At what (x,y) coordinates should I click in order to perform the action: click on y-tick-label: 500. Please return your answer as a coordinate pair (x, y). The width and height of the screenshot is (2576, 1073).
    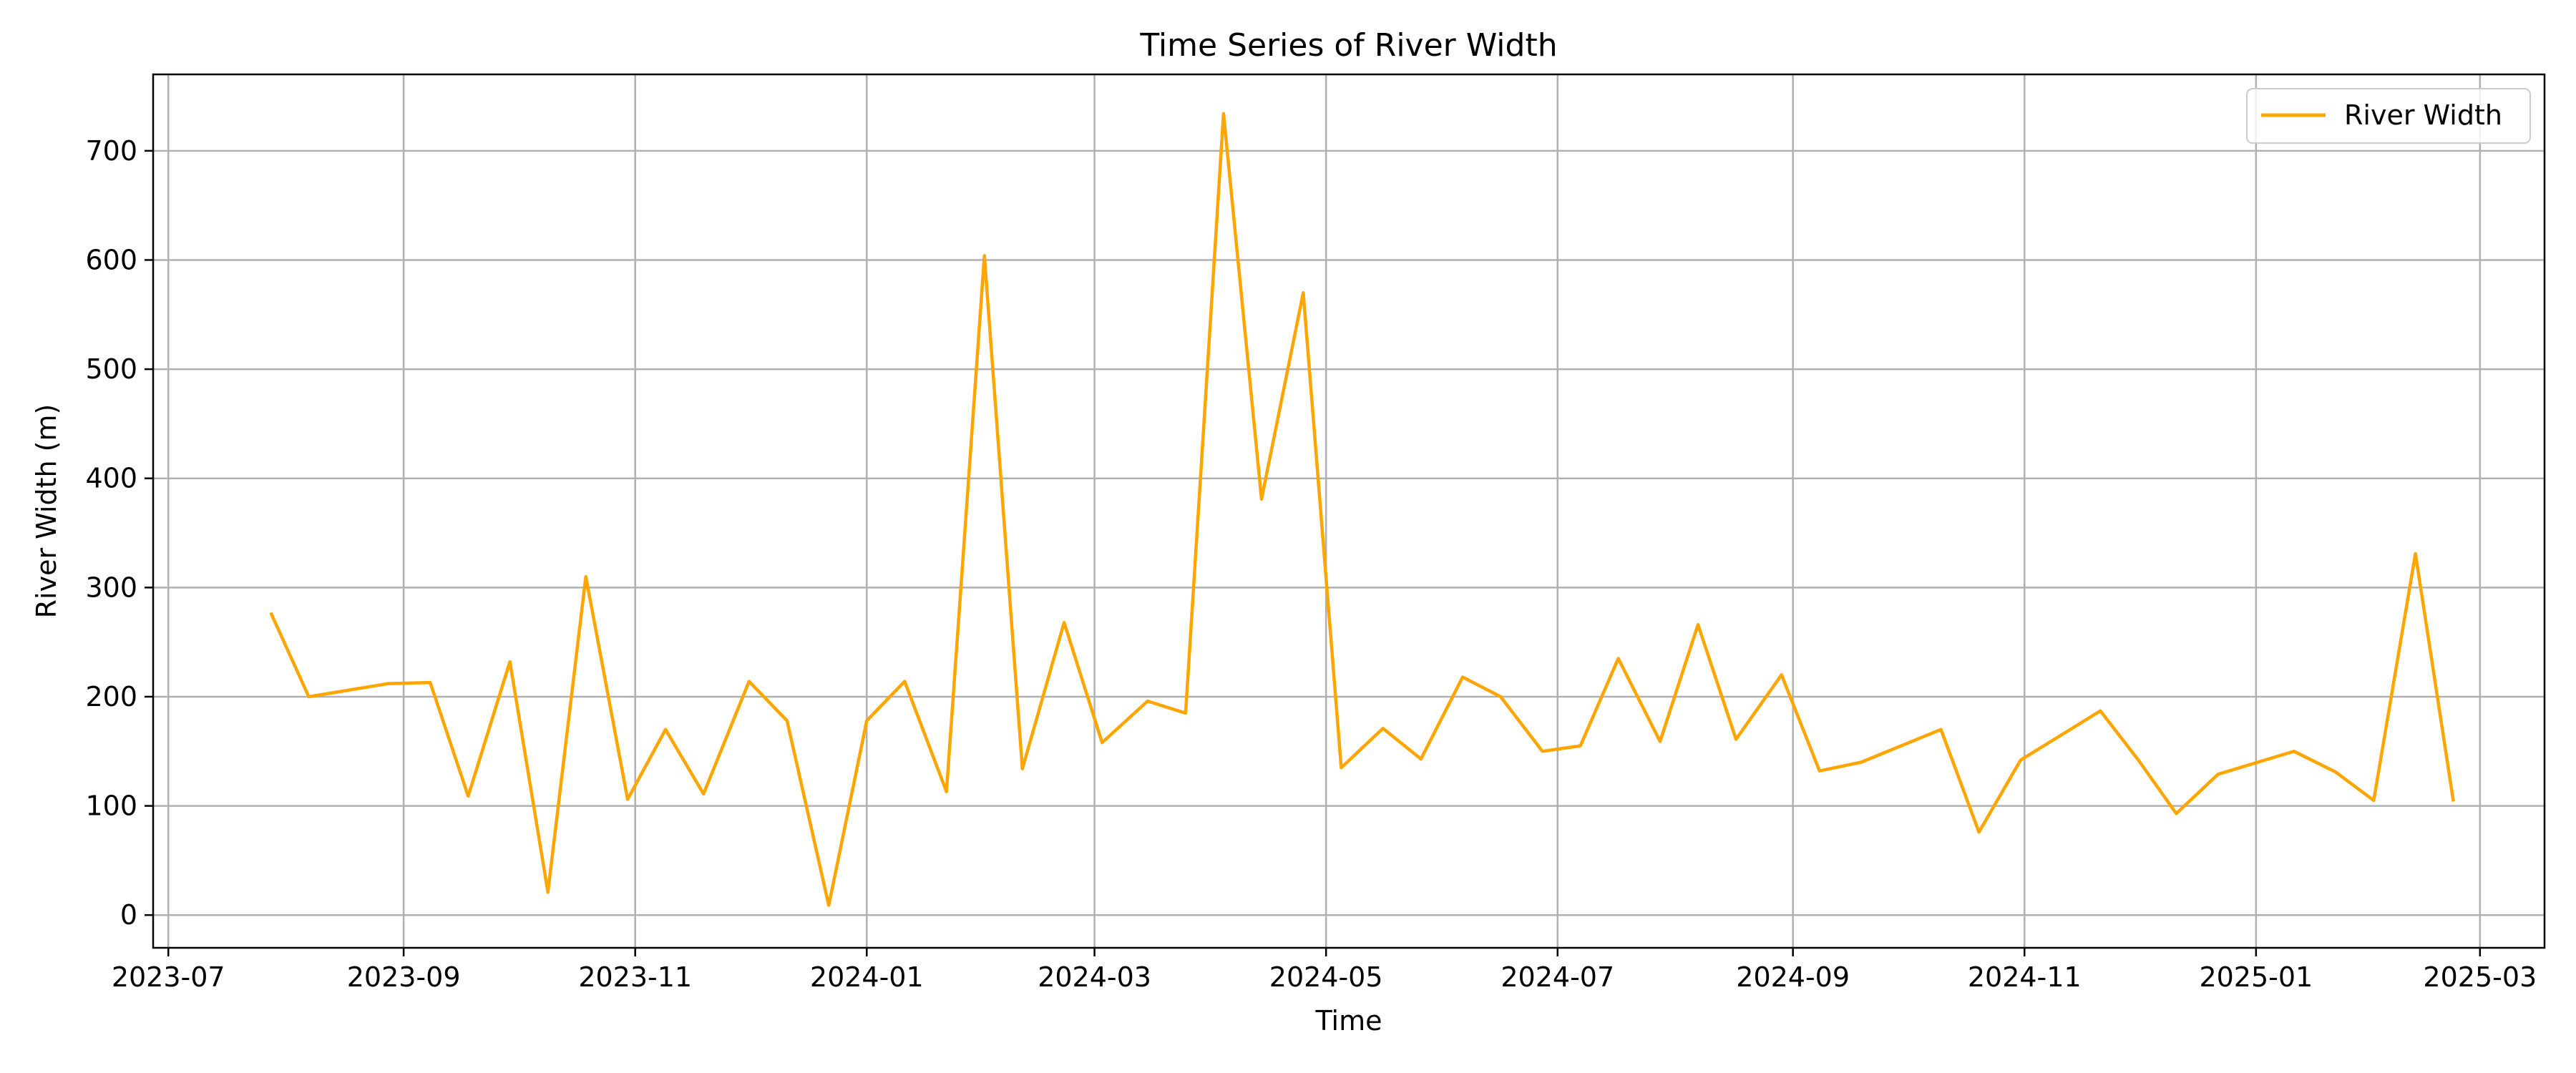
    Looking at the image, I should click on (111, 369).